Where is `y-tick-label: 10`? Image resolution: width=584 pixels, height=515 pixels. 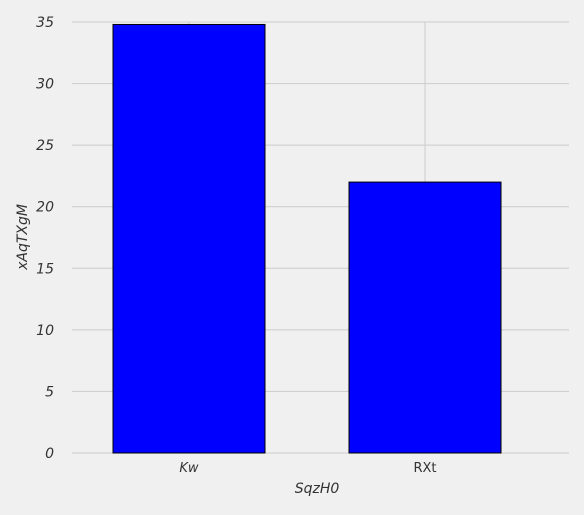 y-tick-label: 10 is located at coordinates (45, 331).